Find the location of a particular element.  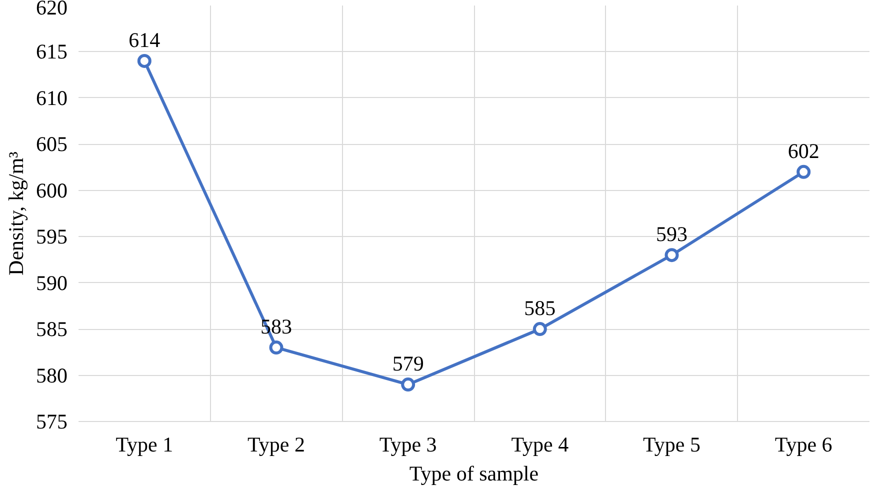

y-tick-label: 605 is located at coordinates (52, 144).